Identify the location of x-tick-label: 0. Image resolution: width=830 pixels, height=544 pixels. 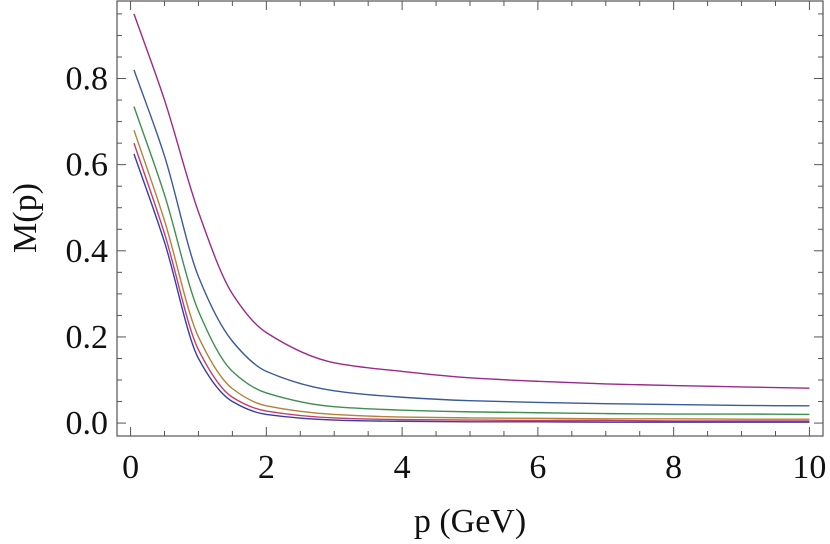
(130, 467).